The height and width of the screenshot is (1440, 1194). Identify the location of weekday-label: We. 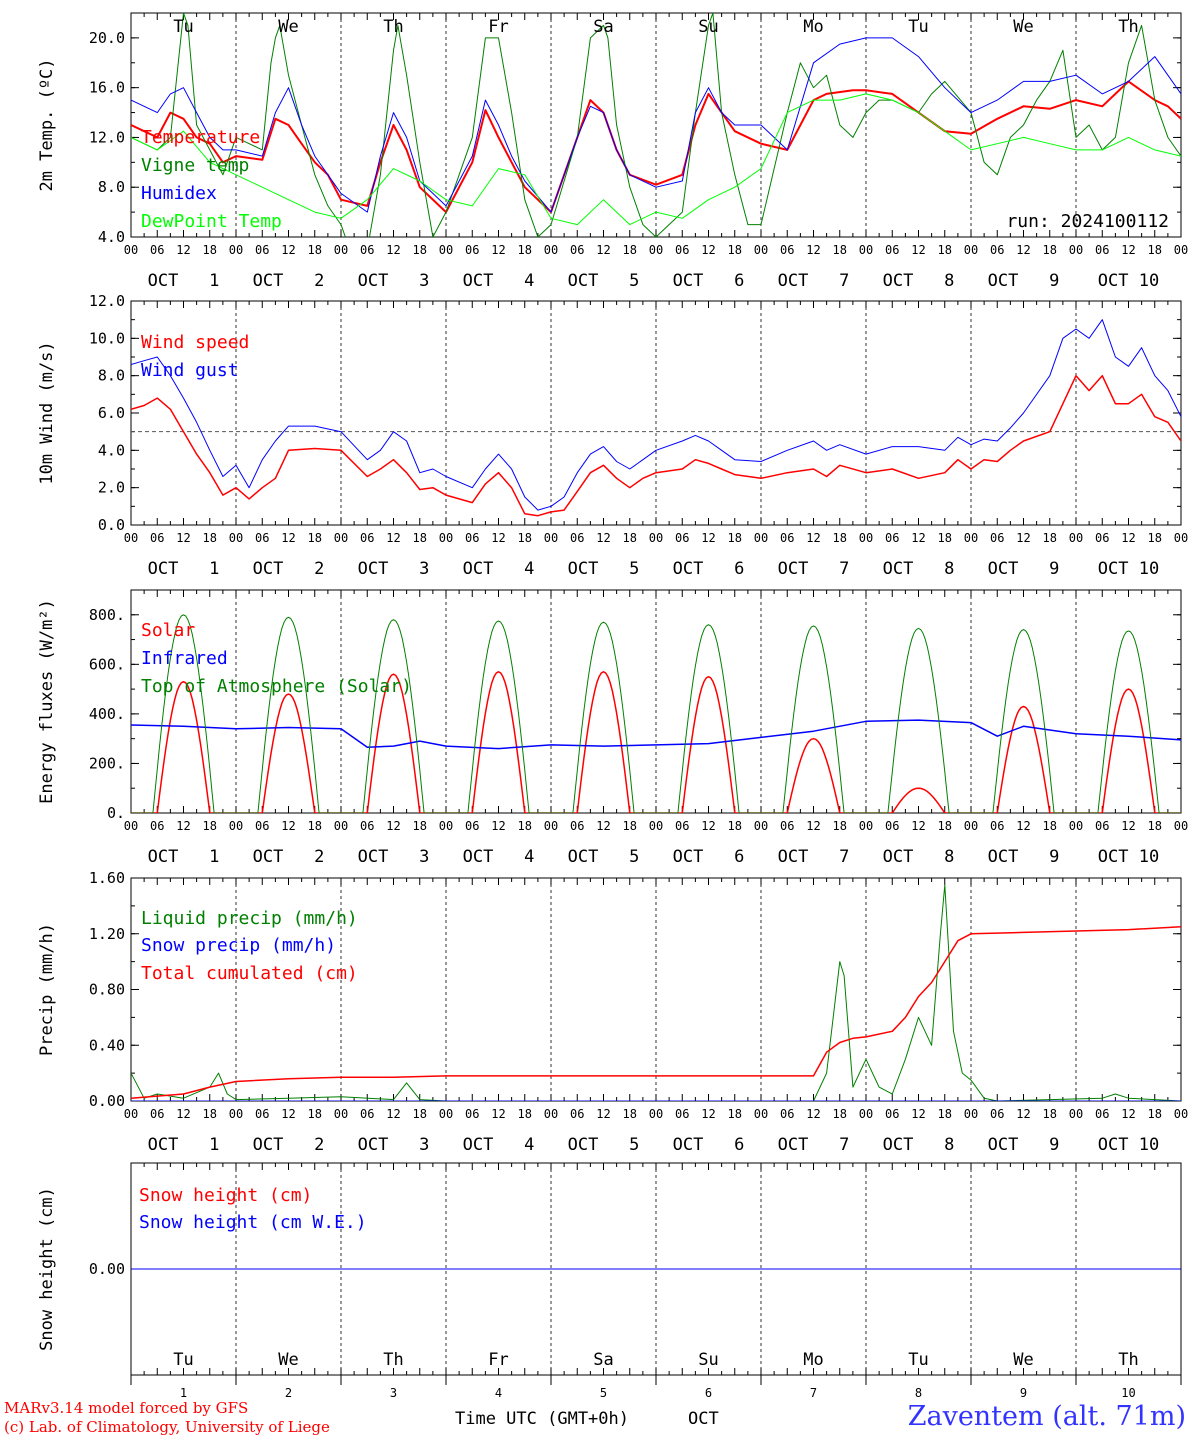
(288, 27).